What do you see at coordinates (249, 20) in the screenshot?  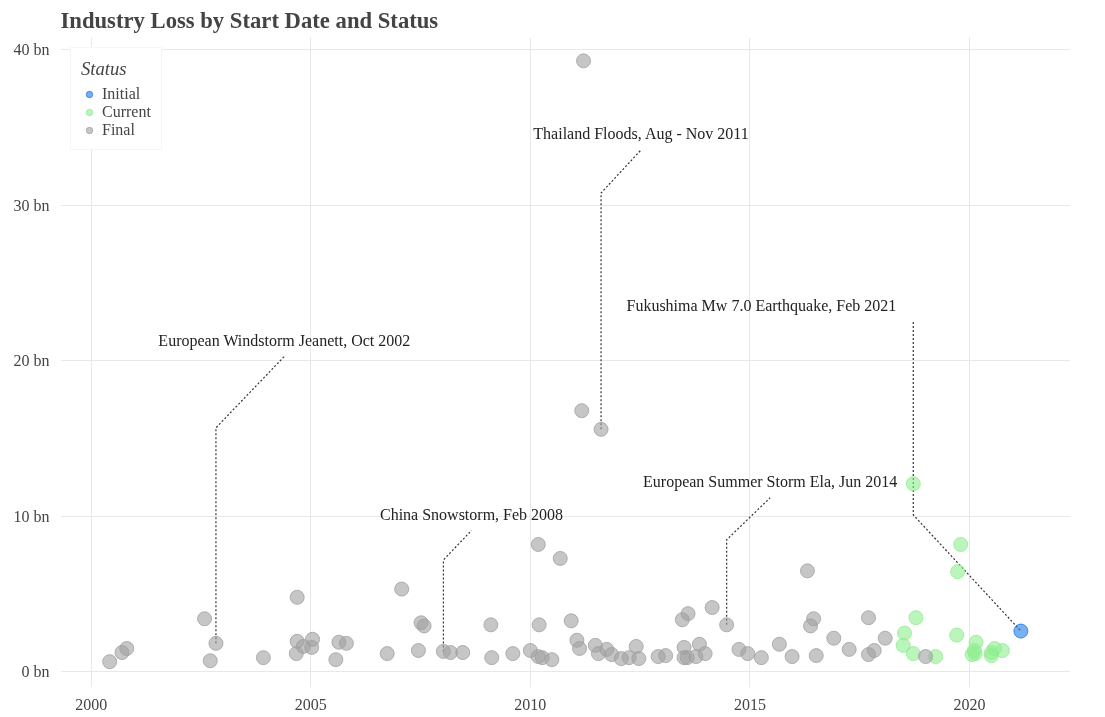 I see `chart-title: Industry Loss by Start Date and Status` at bounding box center [249, 20].